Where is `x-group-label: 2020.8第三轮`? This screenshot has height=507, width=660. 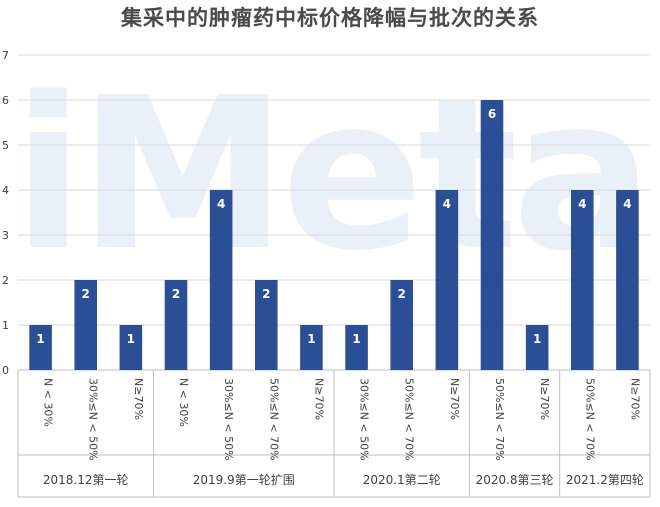
x-group-label: 2020.8第三轮 is located at coordinates (515, 480).